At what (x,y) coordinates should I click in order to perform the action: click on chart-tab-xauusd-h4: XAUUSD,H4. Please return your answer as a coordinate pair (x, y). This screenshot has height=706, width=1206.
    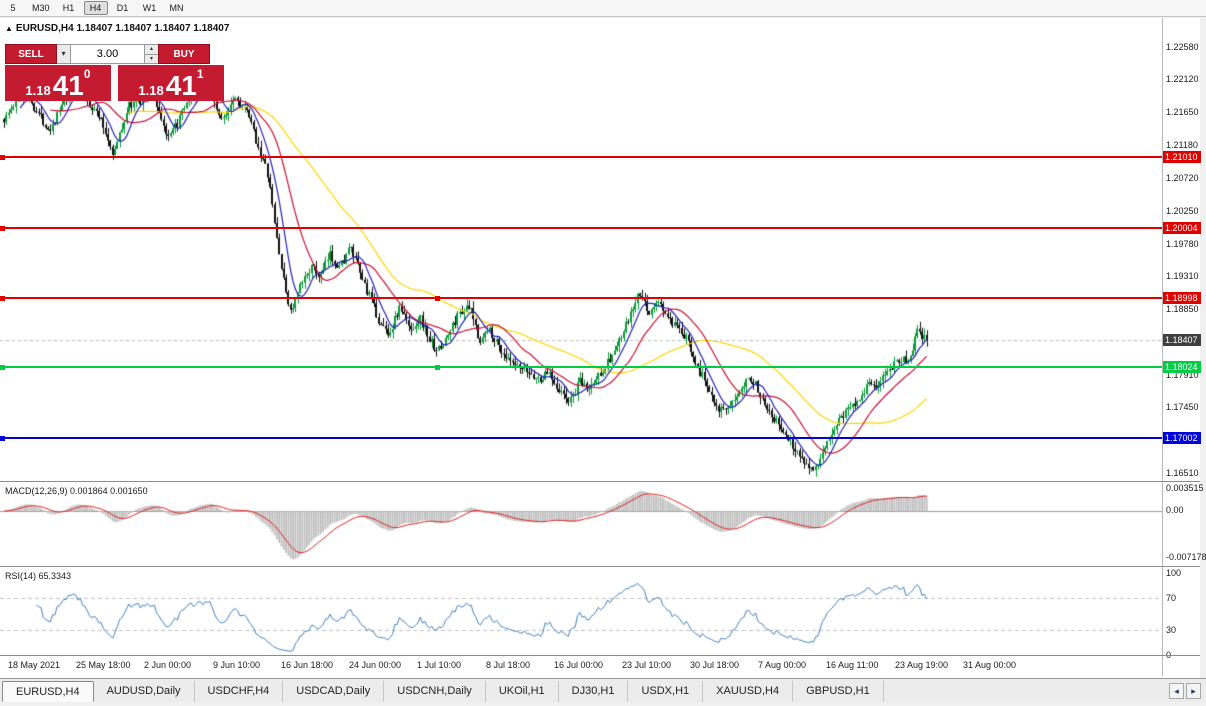
    Looking at the image, I should click on (748, 691).